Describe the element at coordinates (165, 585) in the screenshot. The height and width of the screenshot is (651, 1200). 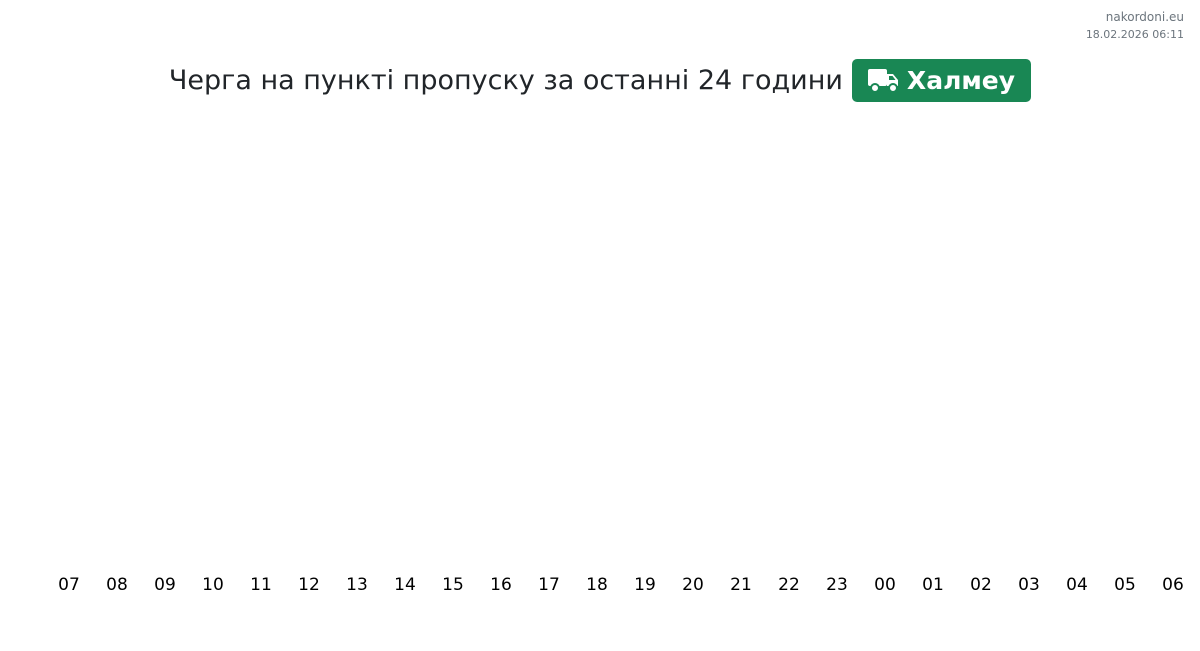
I see `x-tick-label: 09` at that location.